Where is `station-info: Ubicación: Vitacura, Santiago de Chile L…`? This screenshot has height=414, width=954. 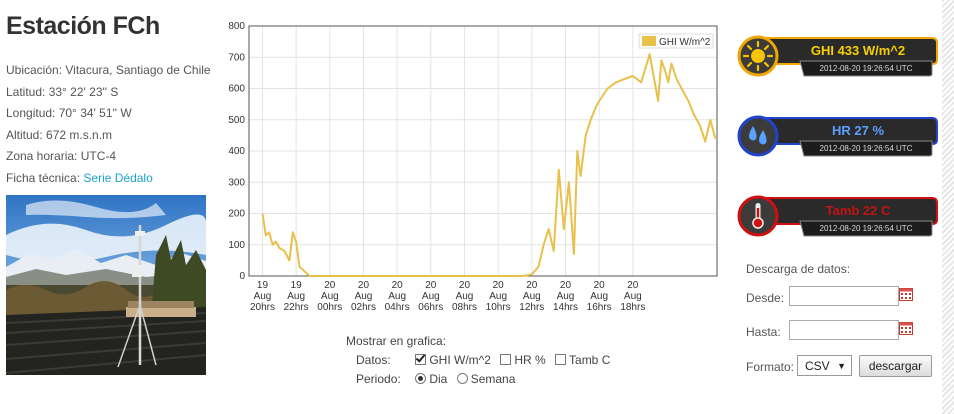 station-info: Ubicación: Vitacura, Santiago de Chile L… is located at coordinates (108, 124).